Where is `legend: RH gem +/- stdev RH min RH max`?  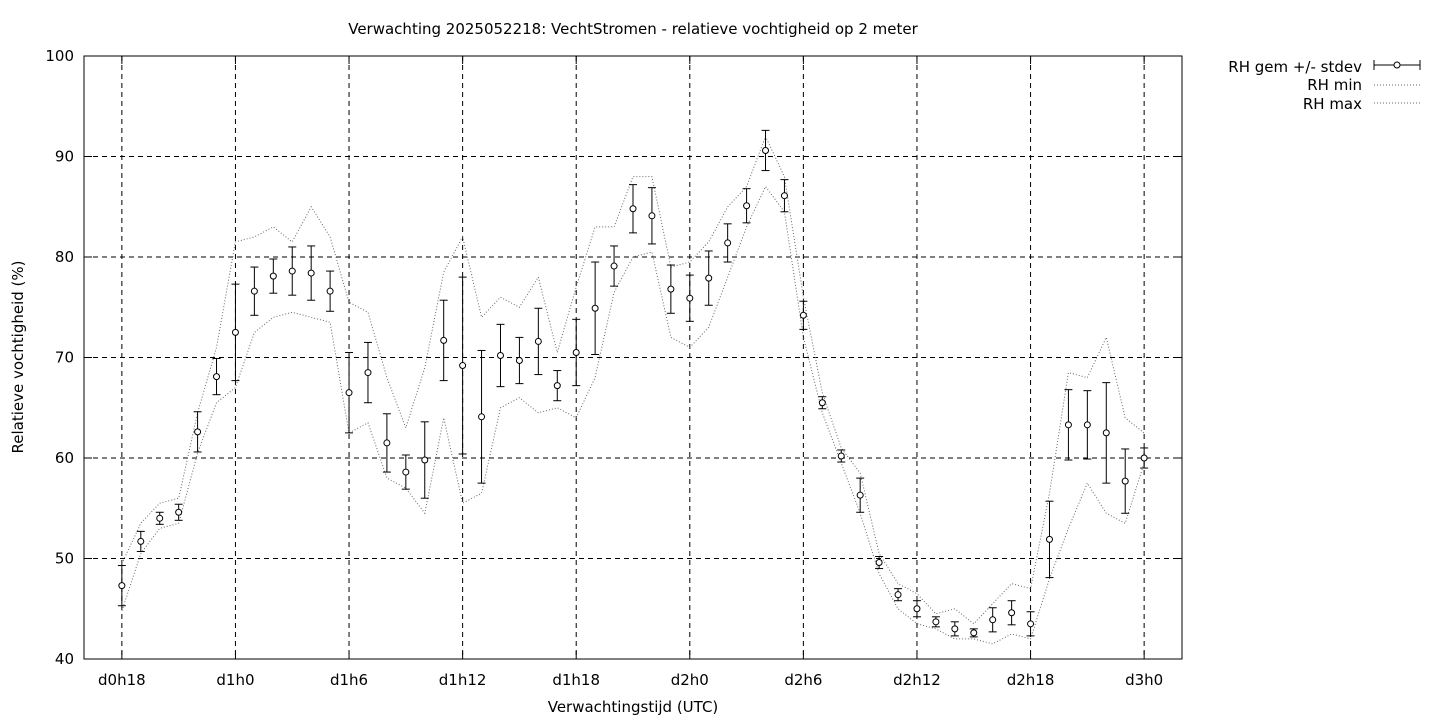
legend: RH gem +/- stdev RH min RH max is located at coordinates (1324, 85).